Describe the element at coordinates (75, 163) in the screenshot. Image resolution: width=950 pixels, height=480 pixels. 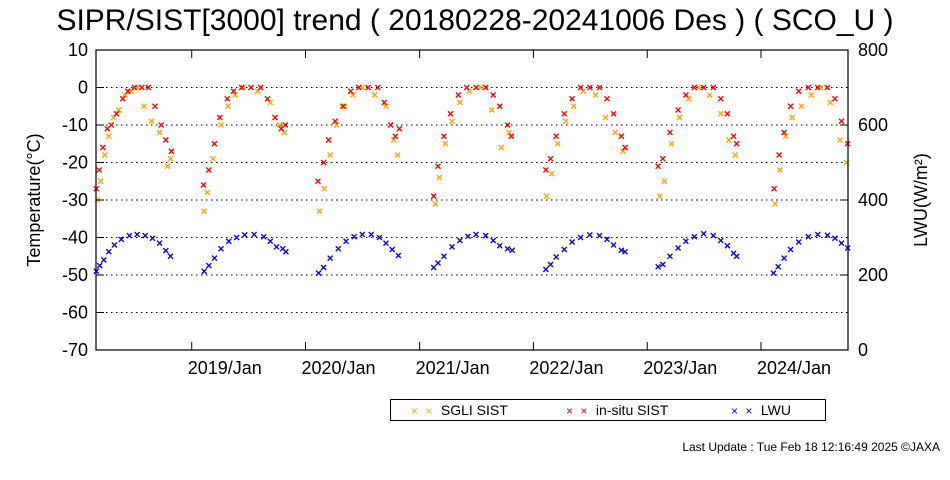
I see `y-left-tick-label: -20` at that location.